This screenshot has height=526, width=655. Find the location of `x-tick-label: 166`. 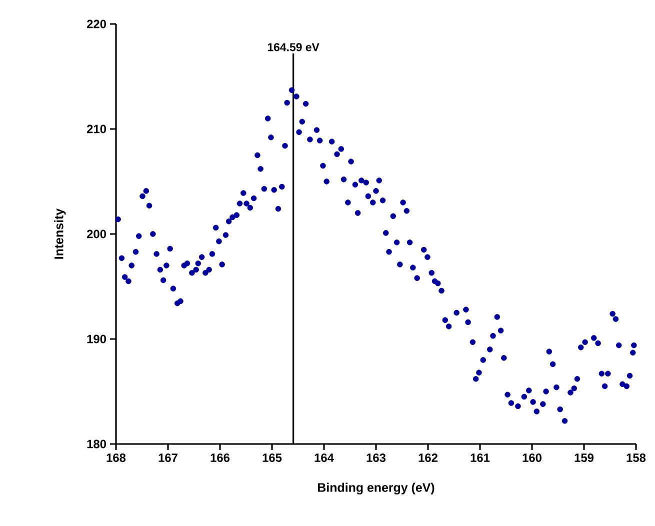

x-tick-label: 166 is located at coordinates (220, 458).